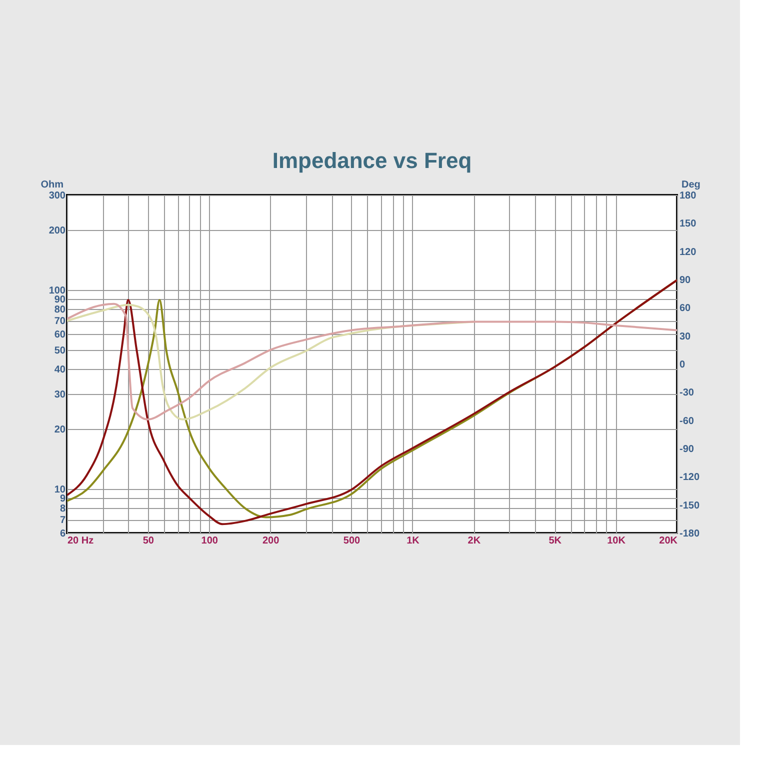 This screenshot has height=782, width=781. I want to click on x-tick-label: 200, so click(271, 541).